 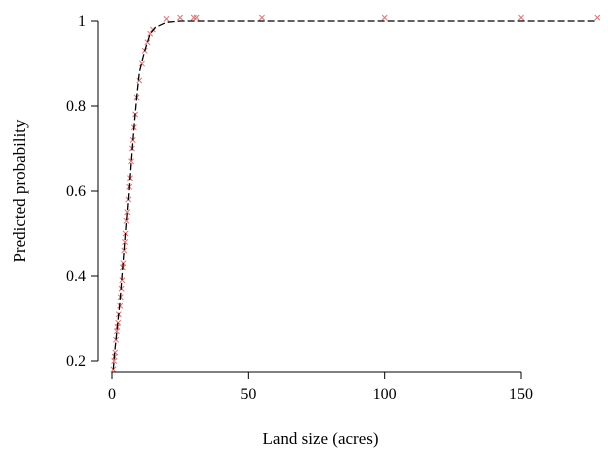 I want to click on x-tick-label: 150, so click(x=521, y=394).